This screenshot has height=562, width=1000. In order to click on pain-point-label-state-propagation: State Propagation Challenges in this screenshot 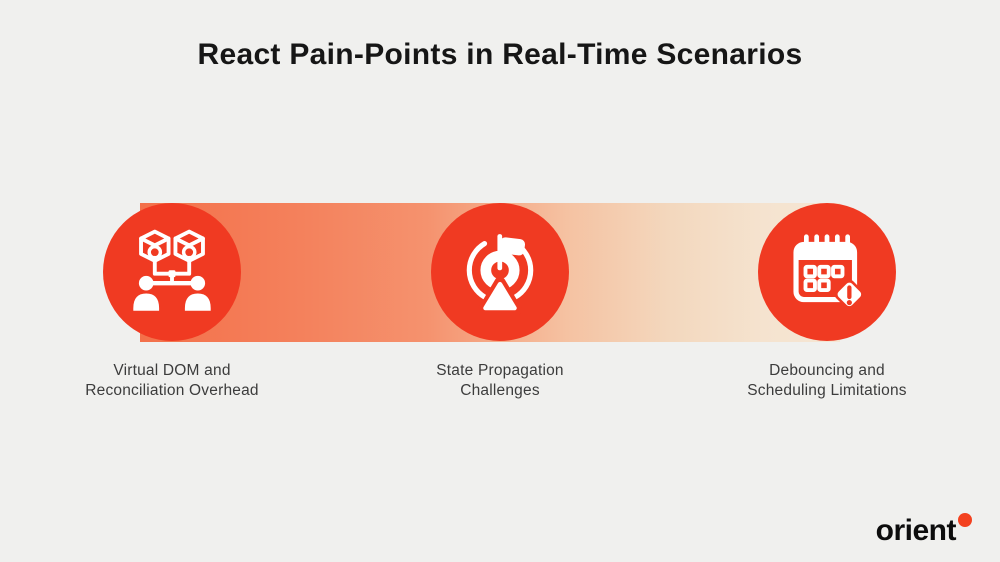, I will do `click(500, 380)`.